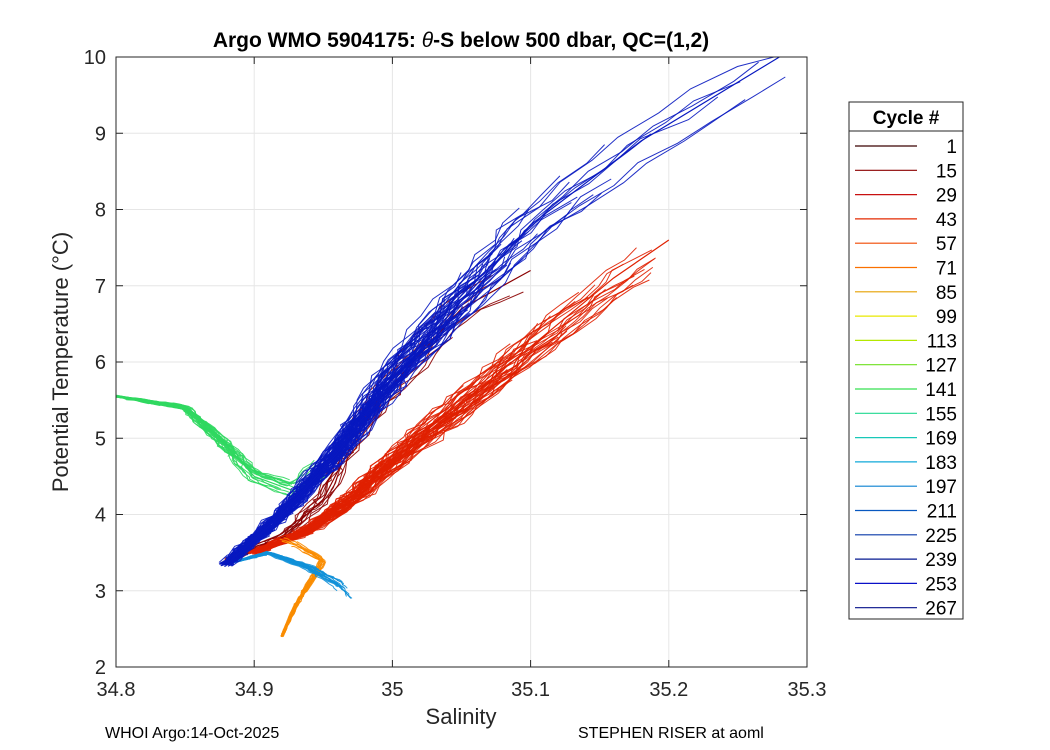 The height and width of the screenshot is (750, 1050). What do you see at coordinates (946, 171) in the screenshot?
I see `legend-label: 15` at bounding box center [946, 171].